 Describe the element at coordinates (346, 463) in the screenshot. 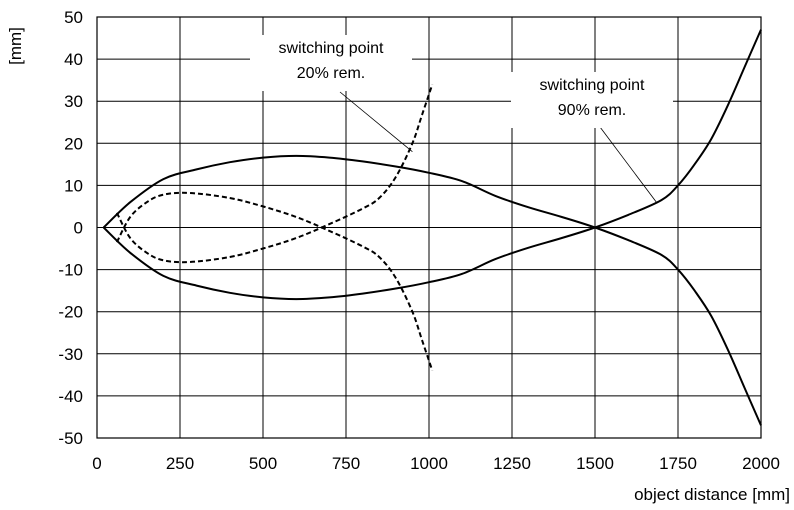

I see `x-tick-label: 750` at that location.